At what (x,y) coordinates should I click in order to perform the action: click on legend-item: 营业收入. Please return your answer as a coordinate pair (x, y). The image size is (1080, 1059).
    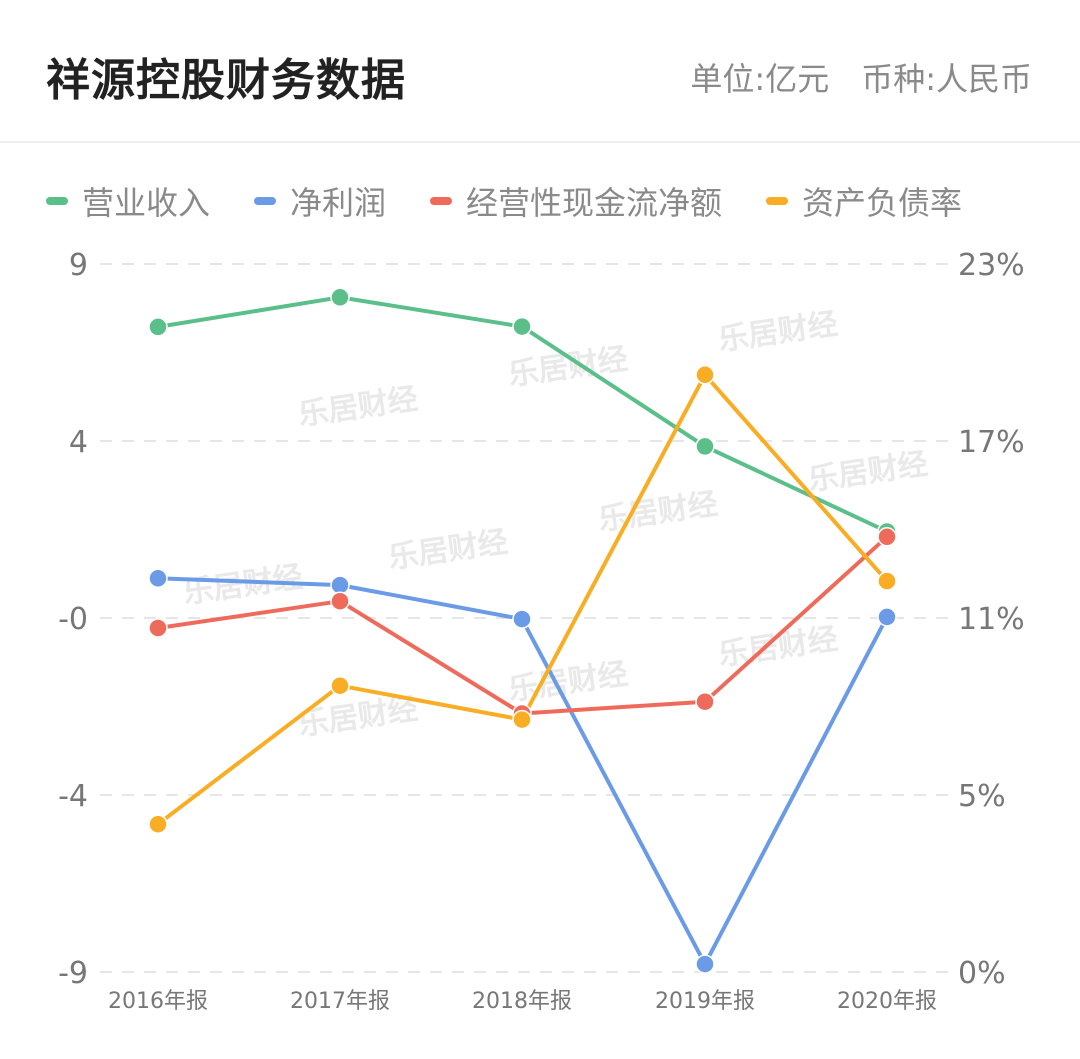
    Looking at the image, I should click on (128, 201).